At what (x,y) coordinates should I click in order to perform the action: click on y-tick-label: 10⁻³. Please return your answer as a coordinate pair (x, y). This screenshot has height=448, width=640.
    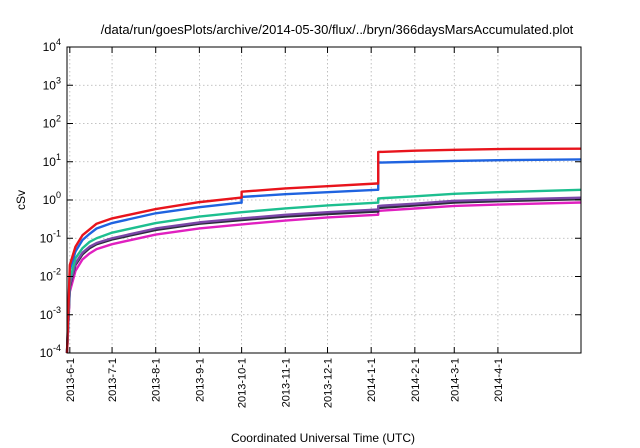
    Looking at the image, I should click on (50, 313).